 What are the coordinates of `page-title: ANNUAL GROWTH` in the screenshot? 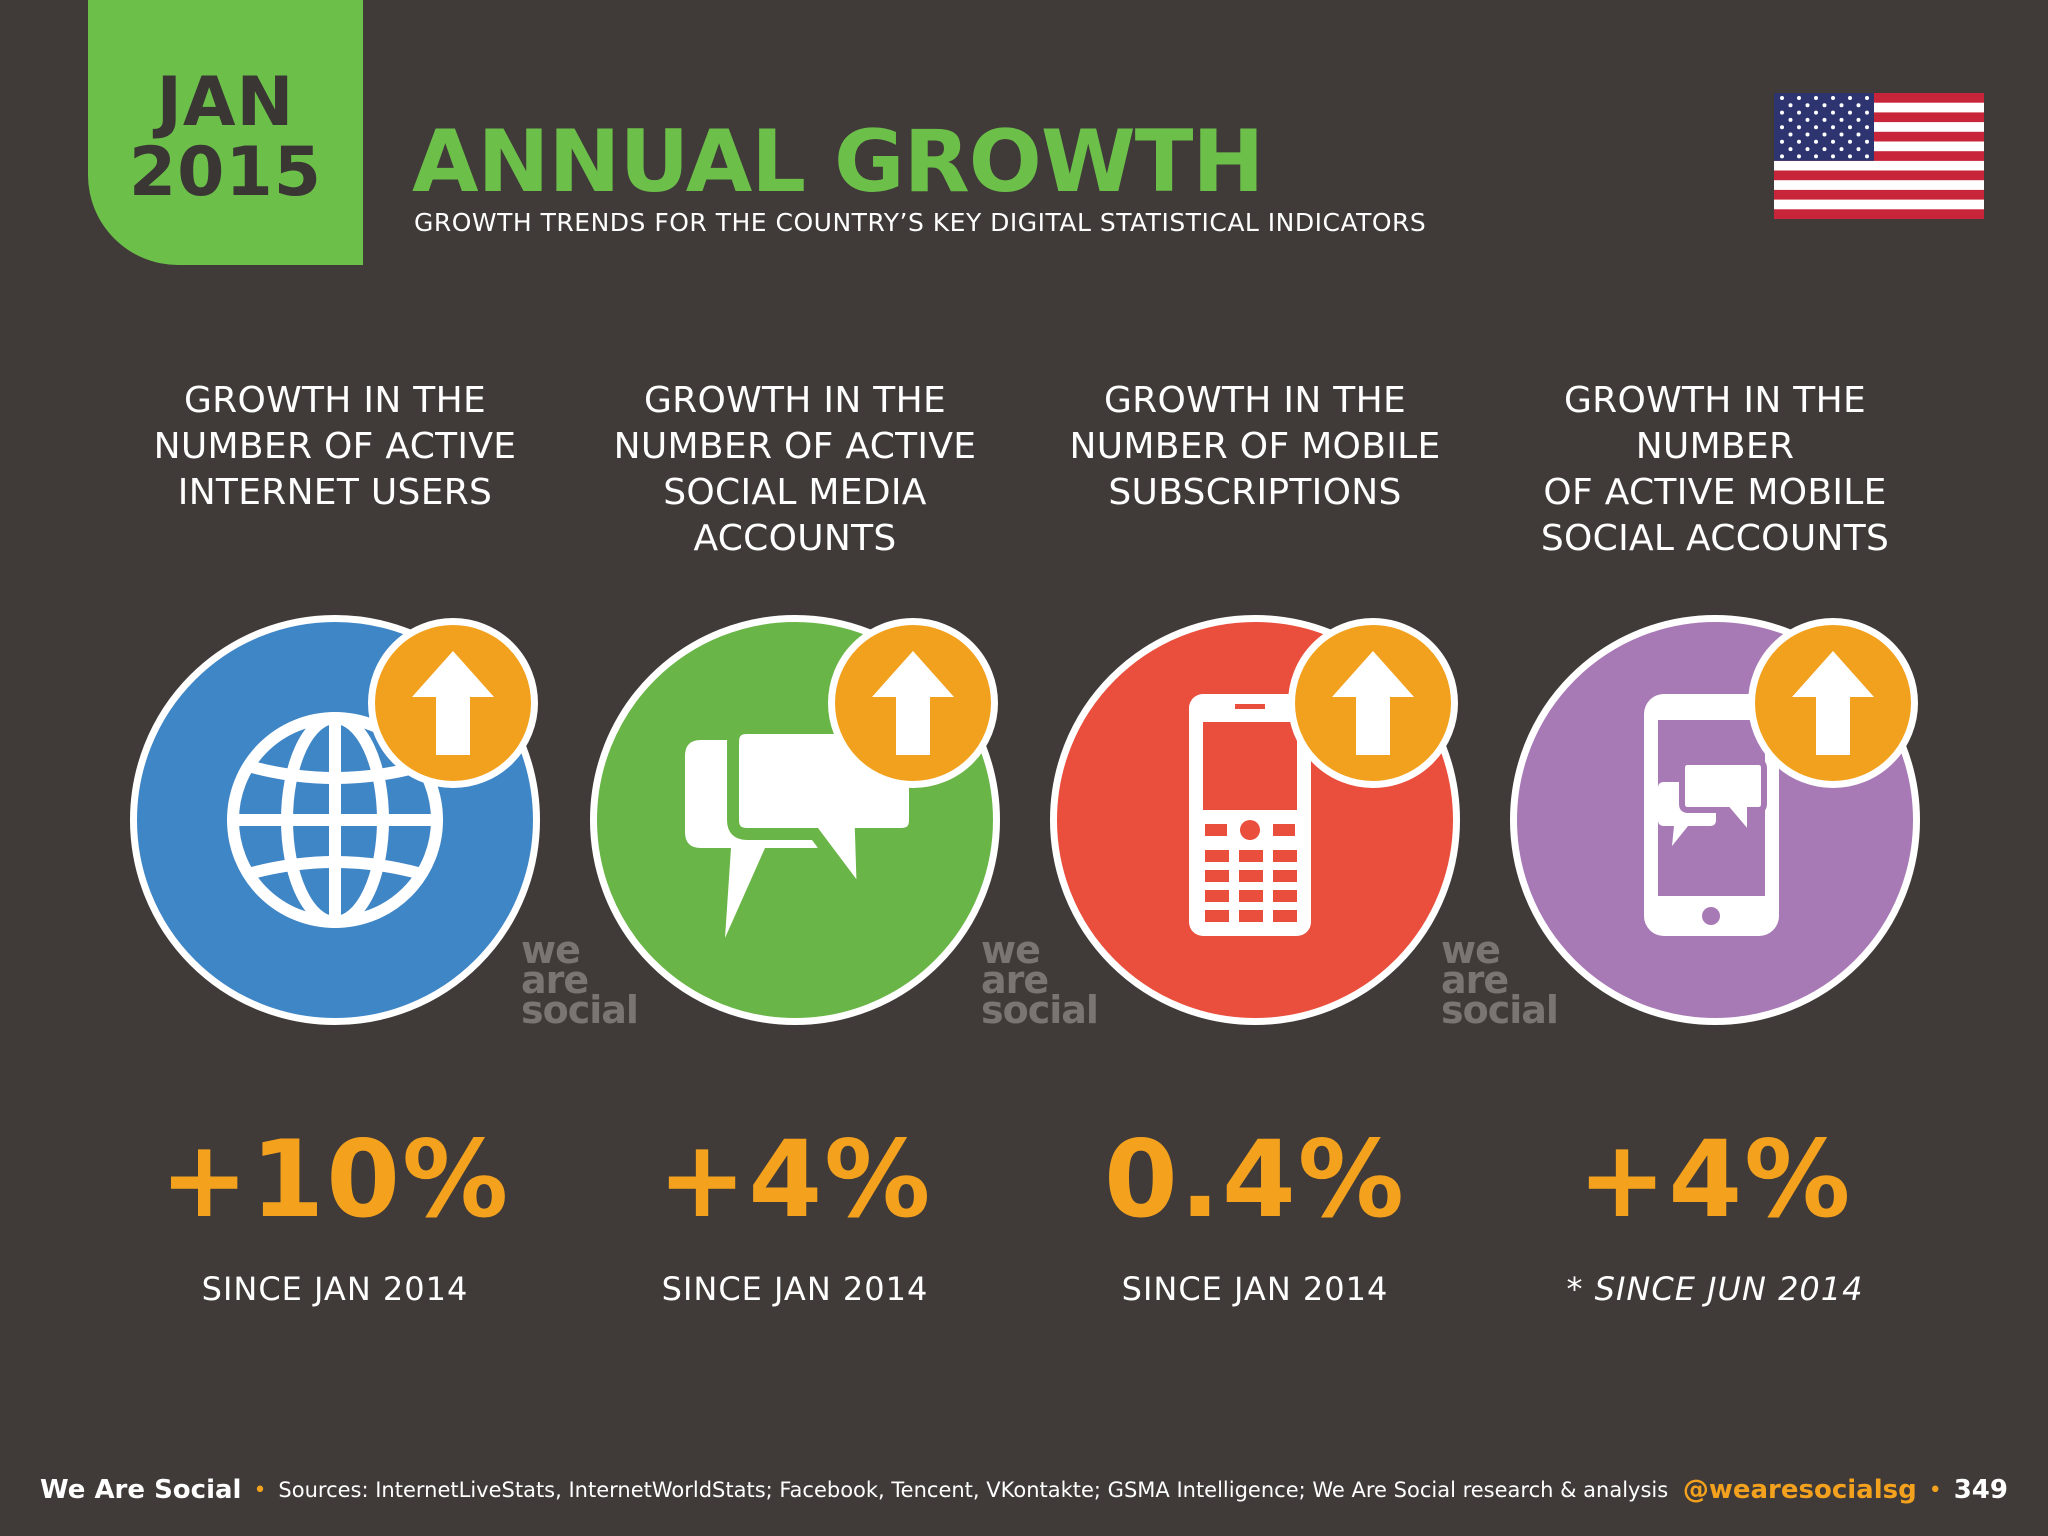 It's located at (838, 162).